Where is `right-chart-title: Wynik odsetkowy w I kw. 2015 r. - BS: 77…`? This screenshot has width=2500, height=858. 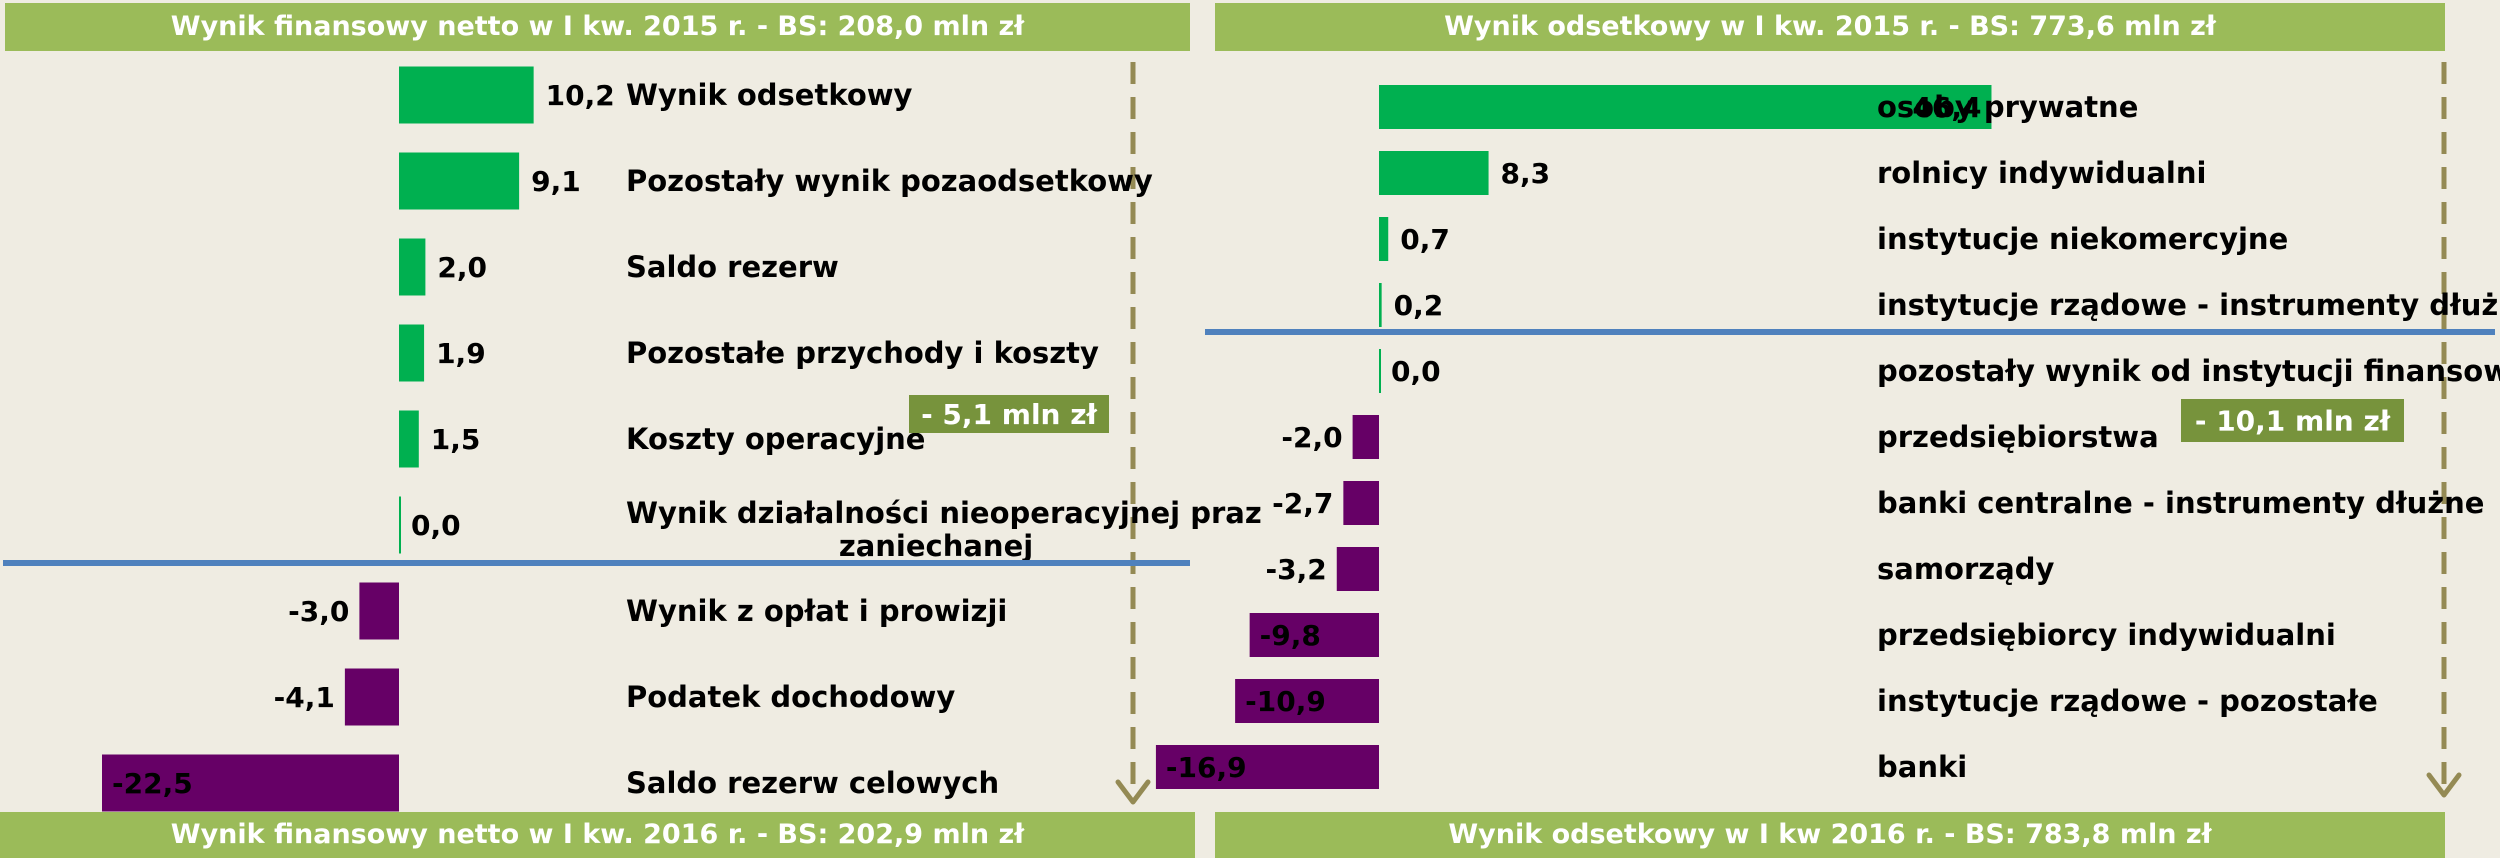
right-chart-title: Wynik odsetkowy w I kw. 2015 r. - BS: 77… is located at coordinates (1830, 27).